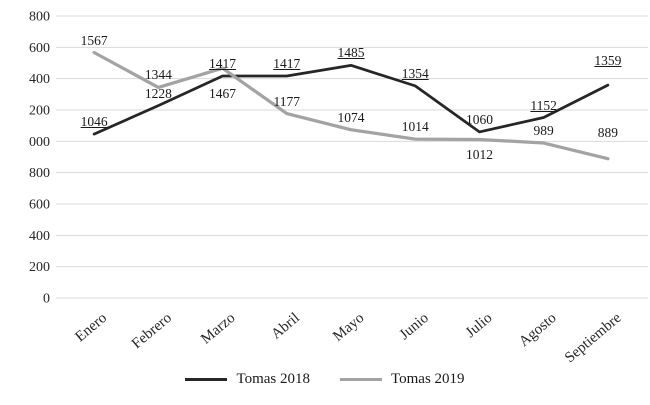  What do you see at coordinates (39, 142) in the screenshot?
I see `y-axis-tick-label: 000` at bounding box center [39, 142].